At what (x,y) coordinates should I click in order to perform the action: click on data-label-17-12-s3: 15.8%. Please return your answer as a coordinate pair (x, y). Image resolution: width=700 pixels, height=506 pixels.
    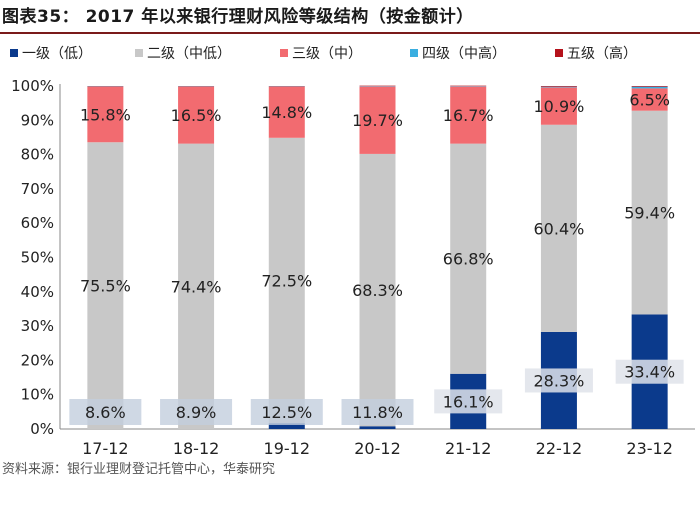
    Looking at the image, I should click on (105, 114).